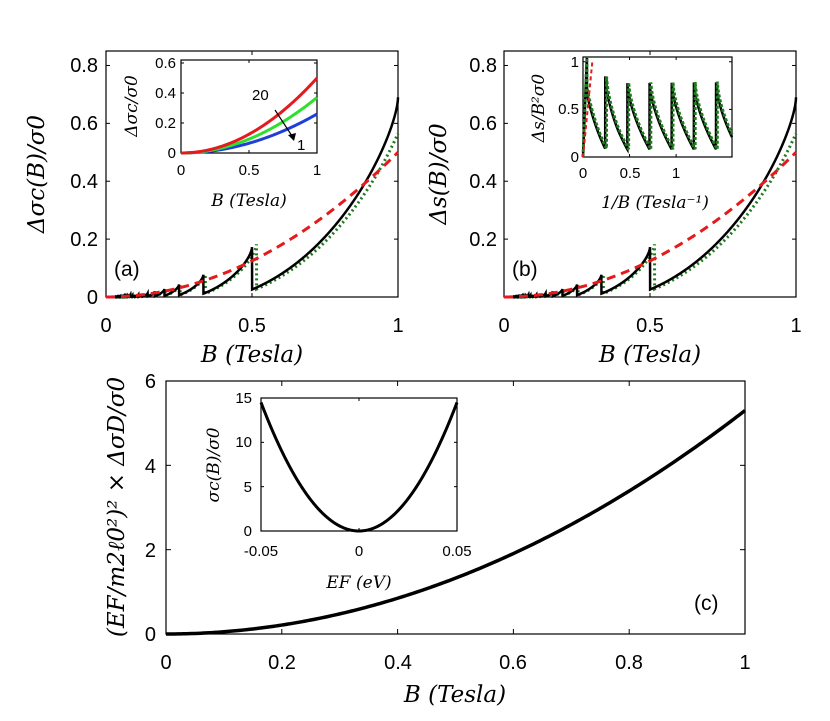 The height and width of the screenshot is (721, 830). I want to click on panel-a-inset-arrow, so click(284, 124).